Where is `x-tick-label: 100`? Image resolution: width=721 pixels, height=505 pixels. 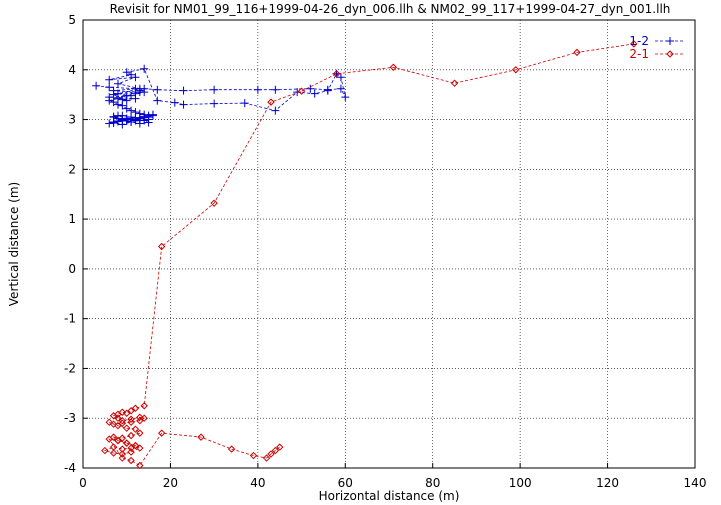 x-tick-label: 100 is located at coordinates (520, 483).